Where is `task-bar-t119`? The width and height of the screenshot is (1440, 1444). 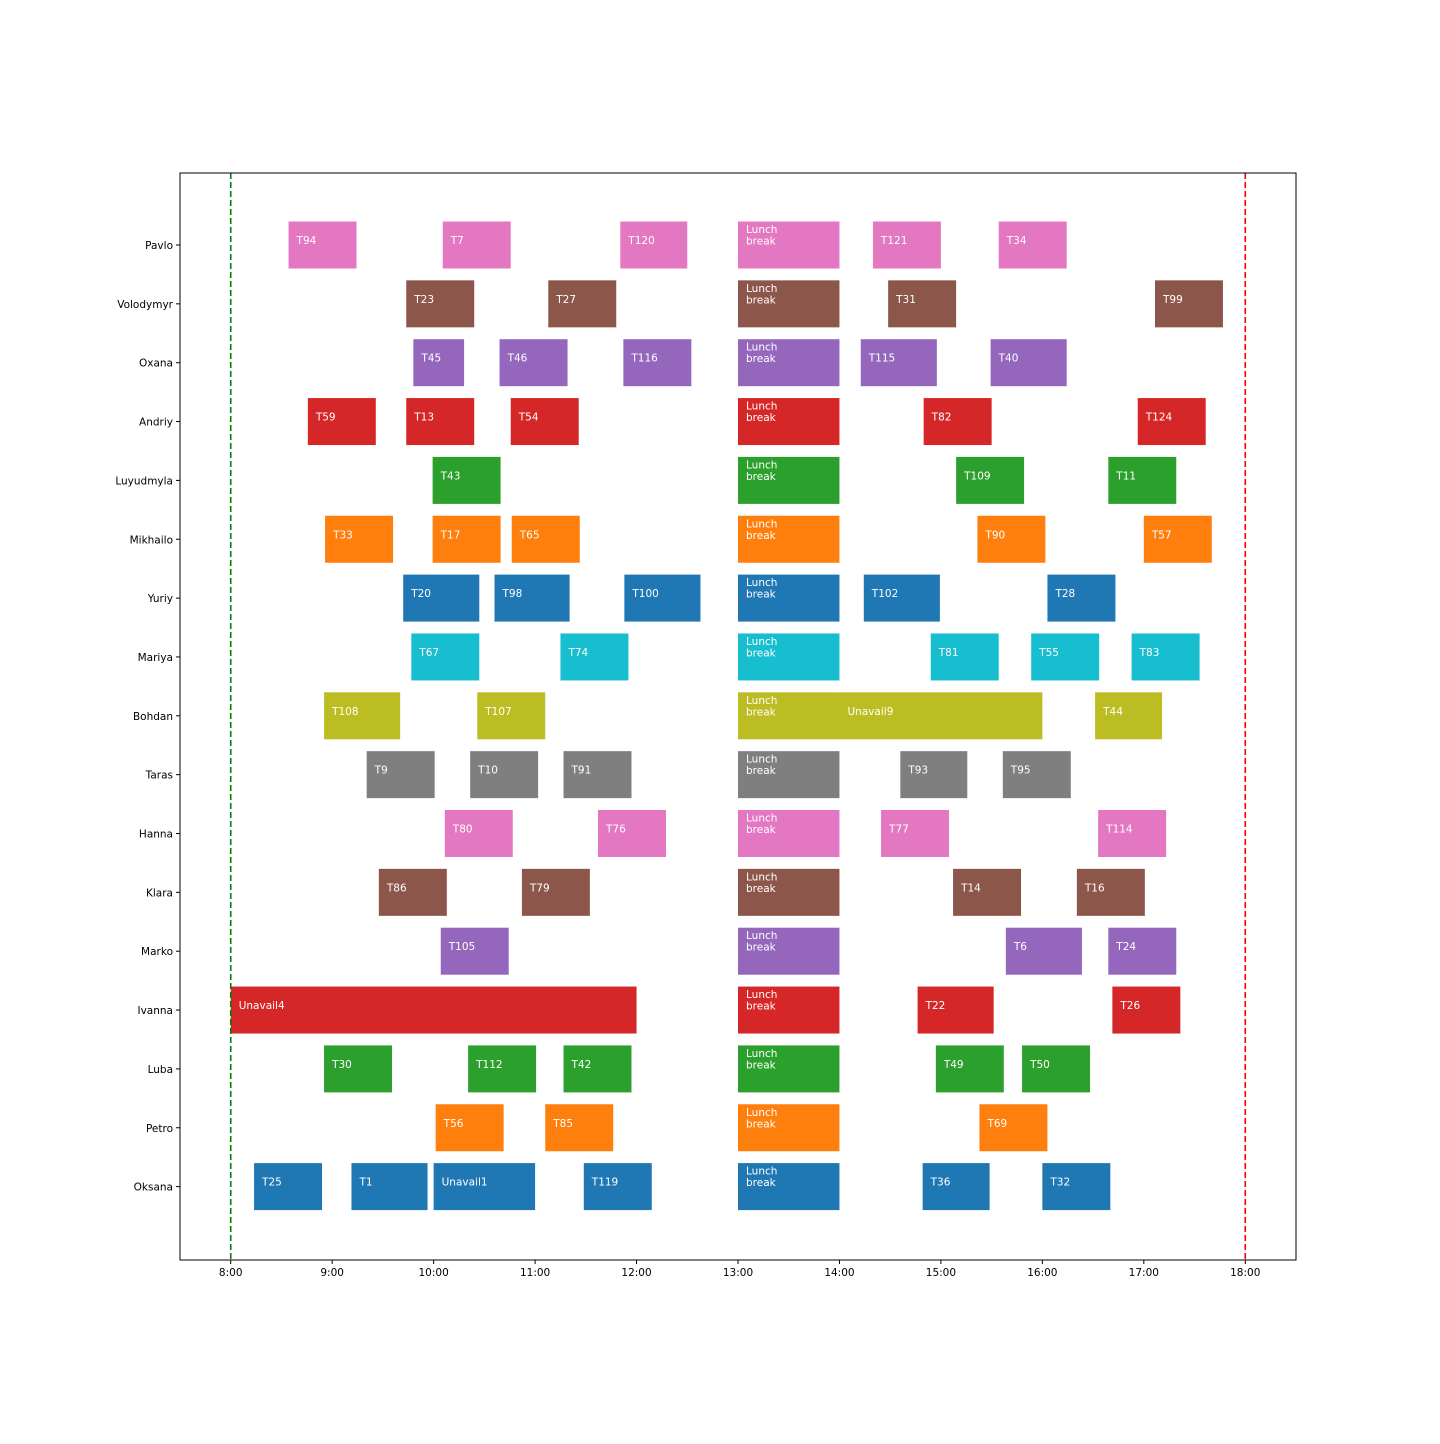
task-bar-t119 is located at coordinates (617, 1187).